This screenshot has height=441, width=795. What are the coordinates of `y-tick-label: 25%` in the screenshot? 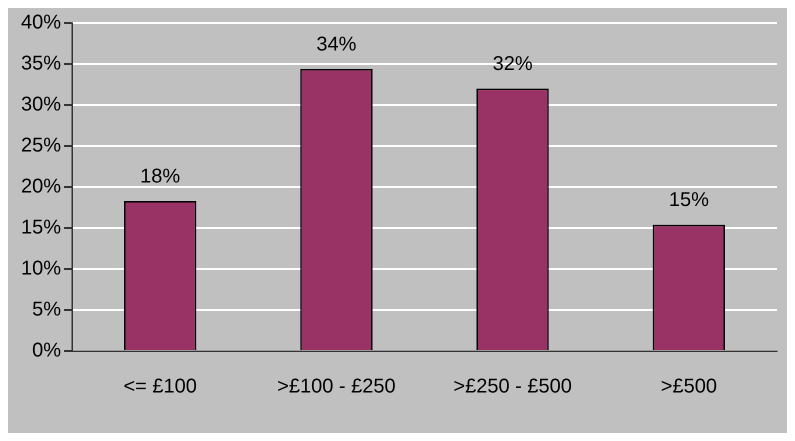 It's located at (41, 145).